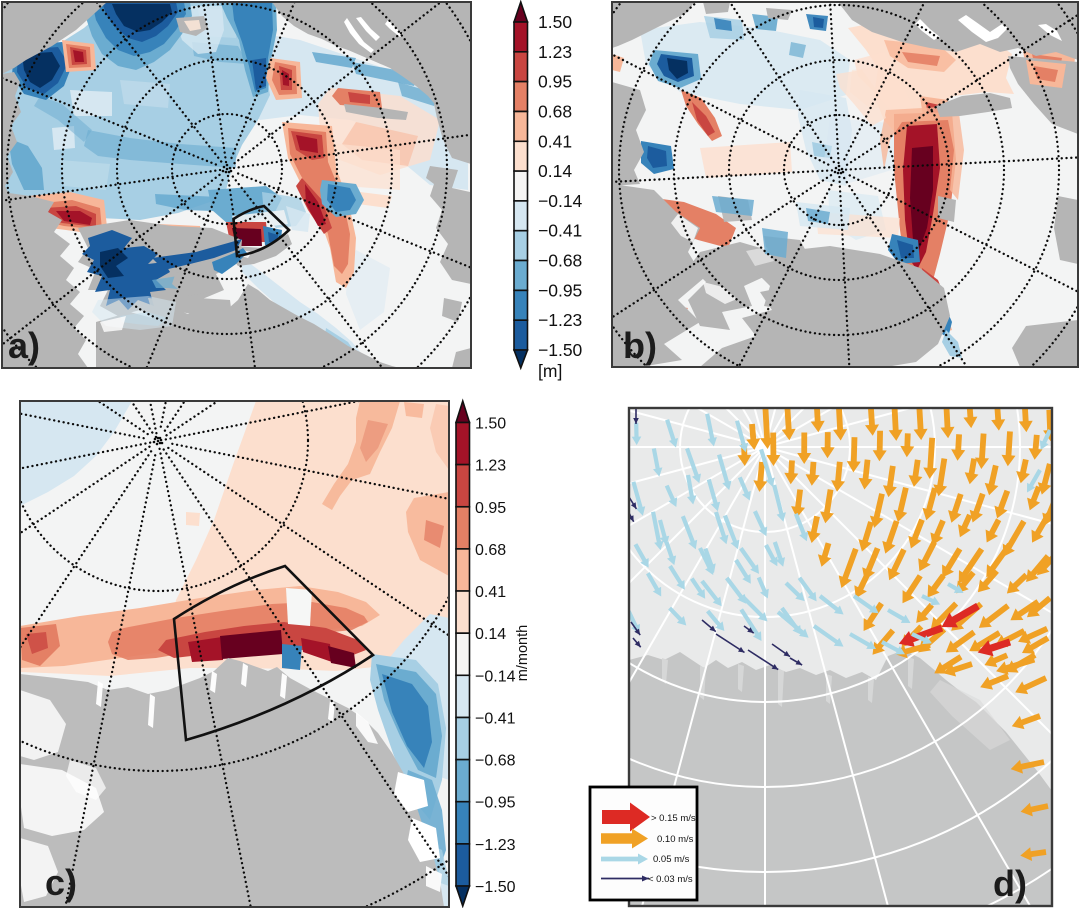 This screenshot has height=908, width=1080. Describe the element at coordinates (1010, 883) in the screenshot. I see `svg-text: d)` at that location.